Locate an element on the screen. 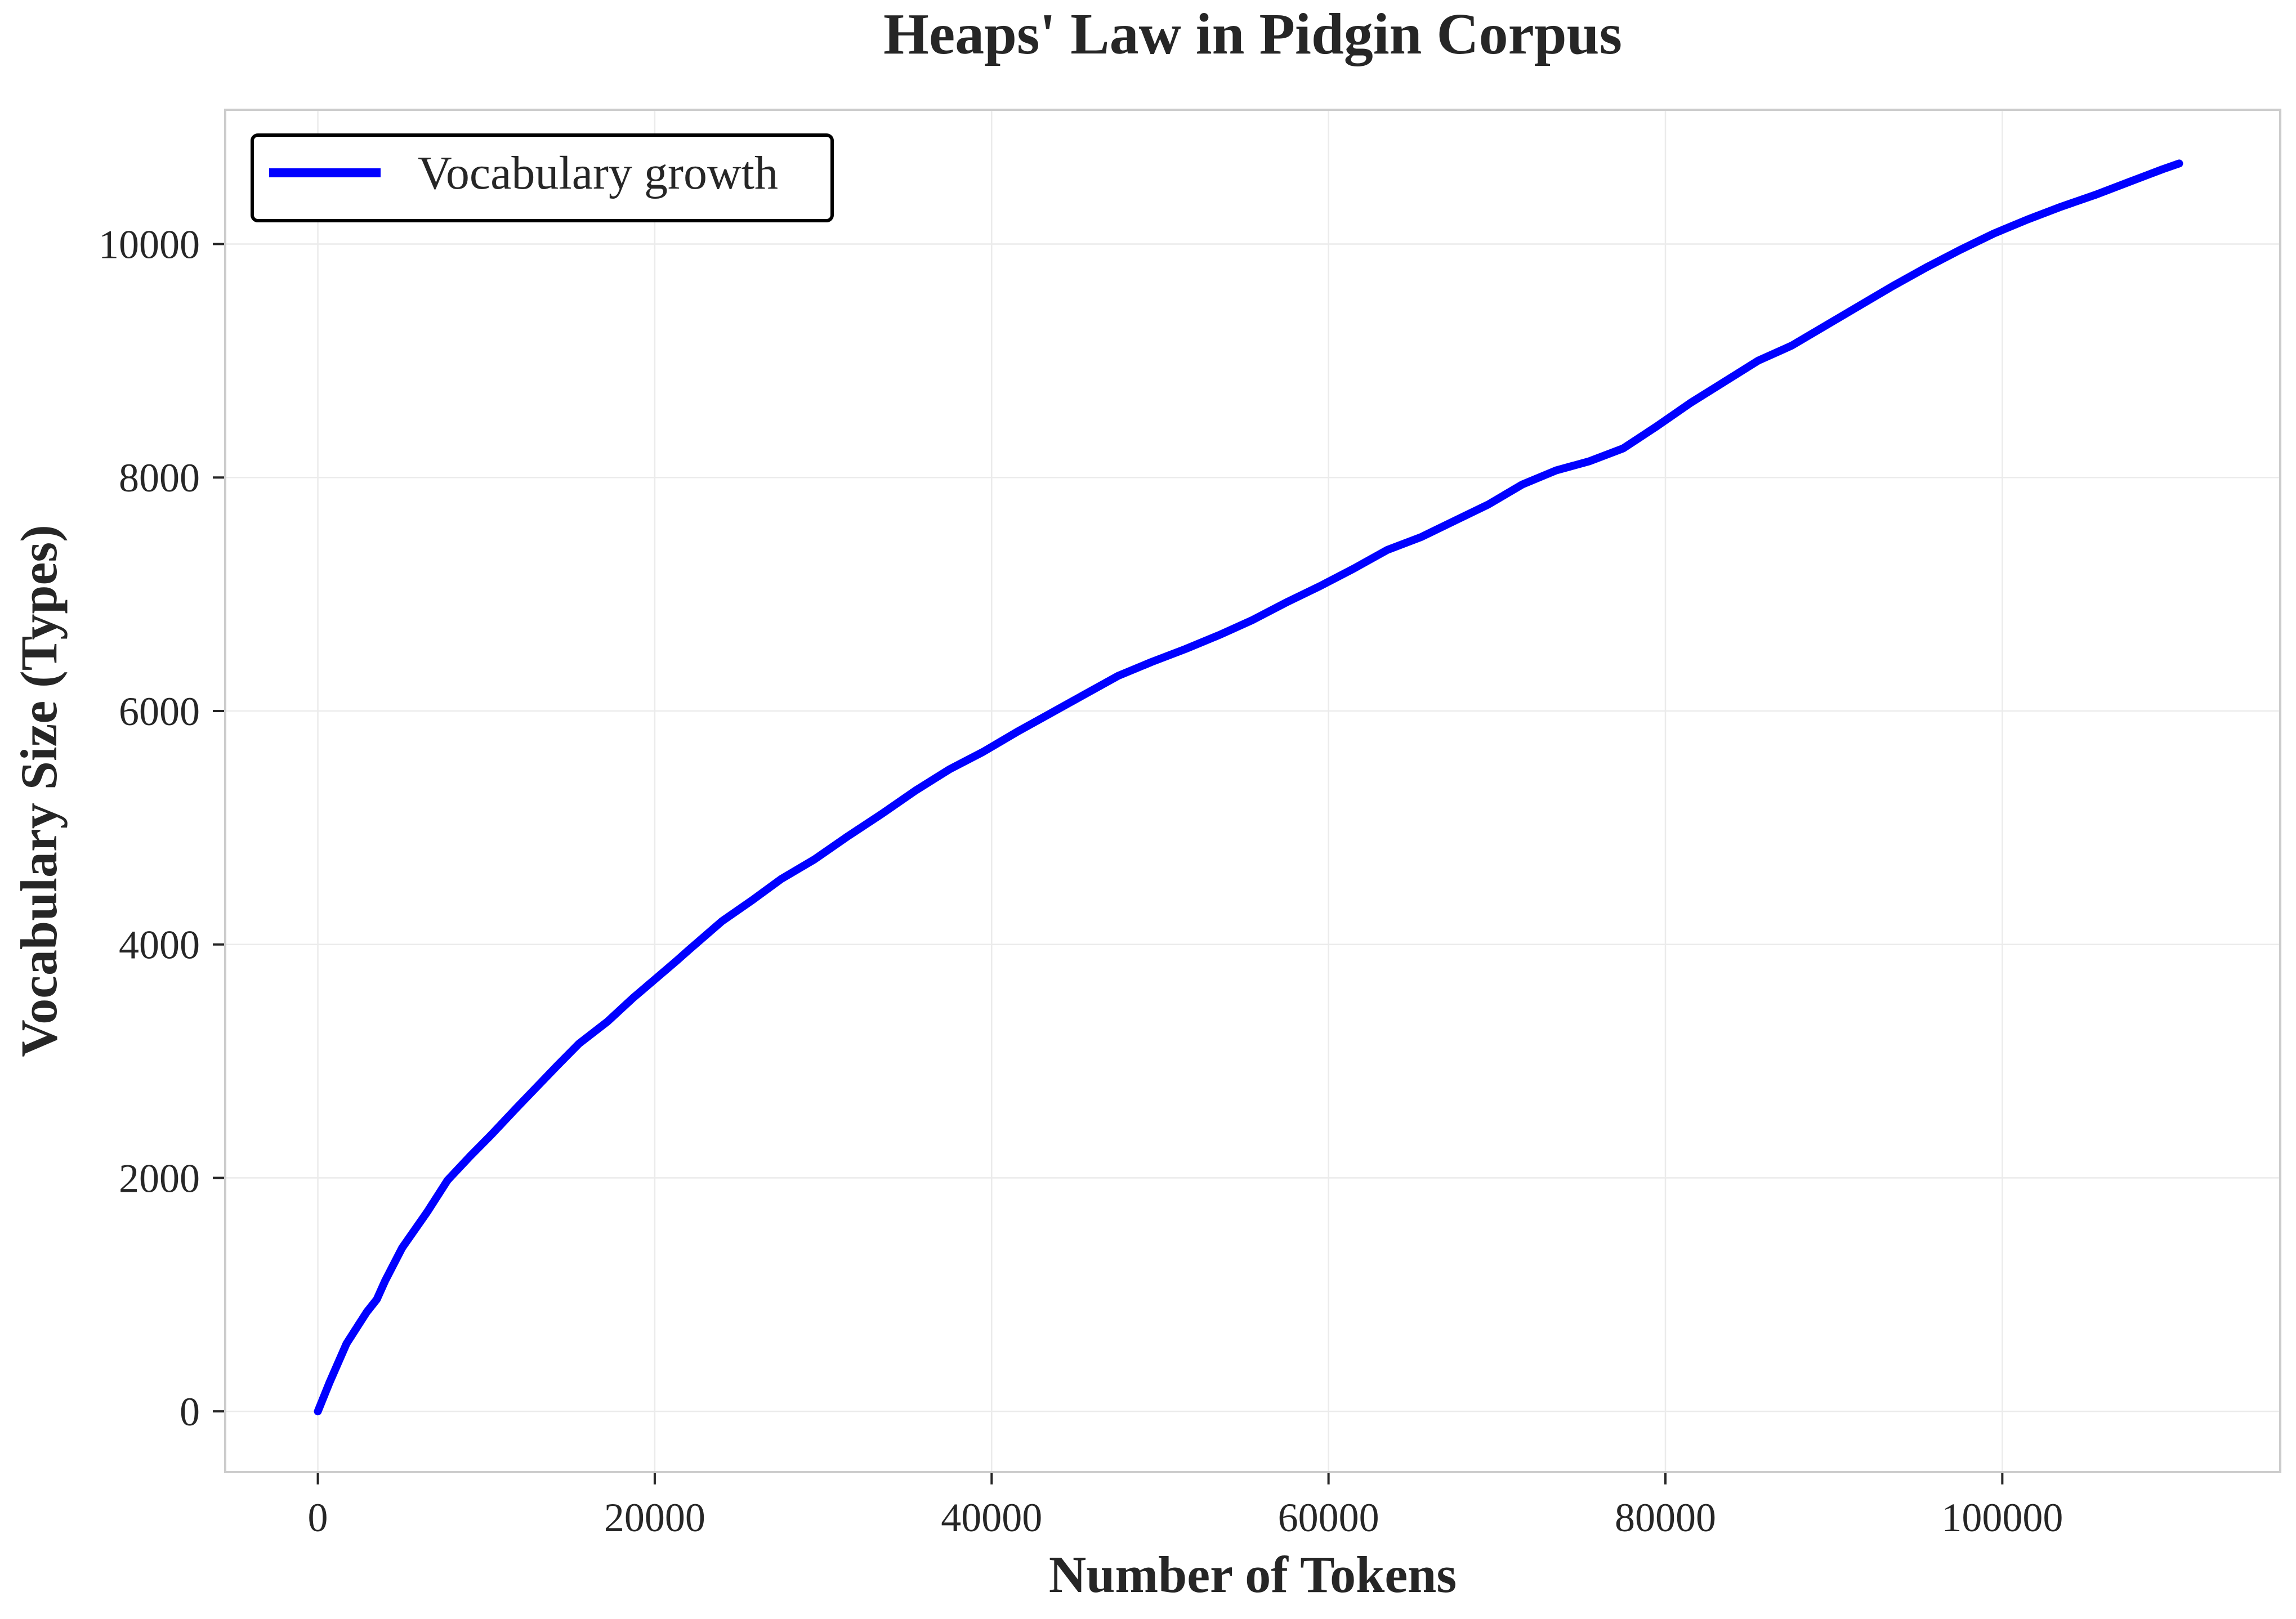  legend-box is located at coordinates (542, 177).